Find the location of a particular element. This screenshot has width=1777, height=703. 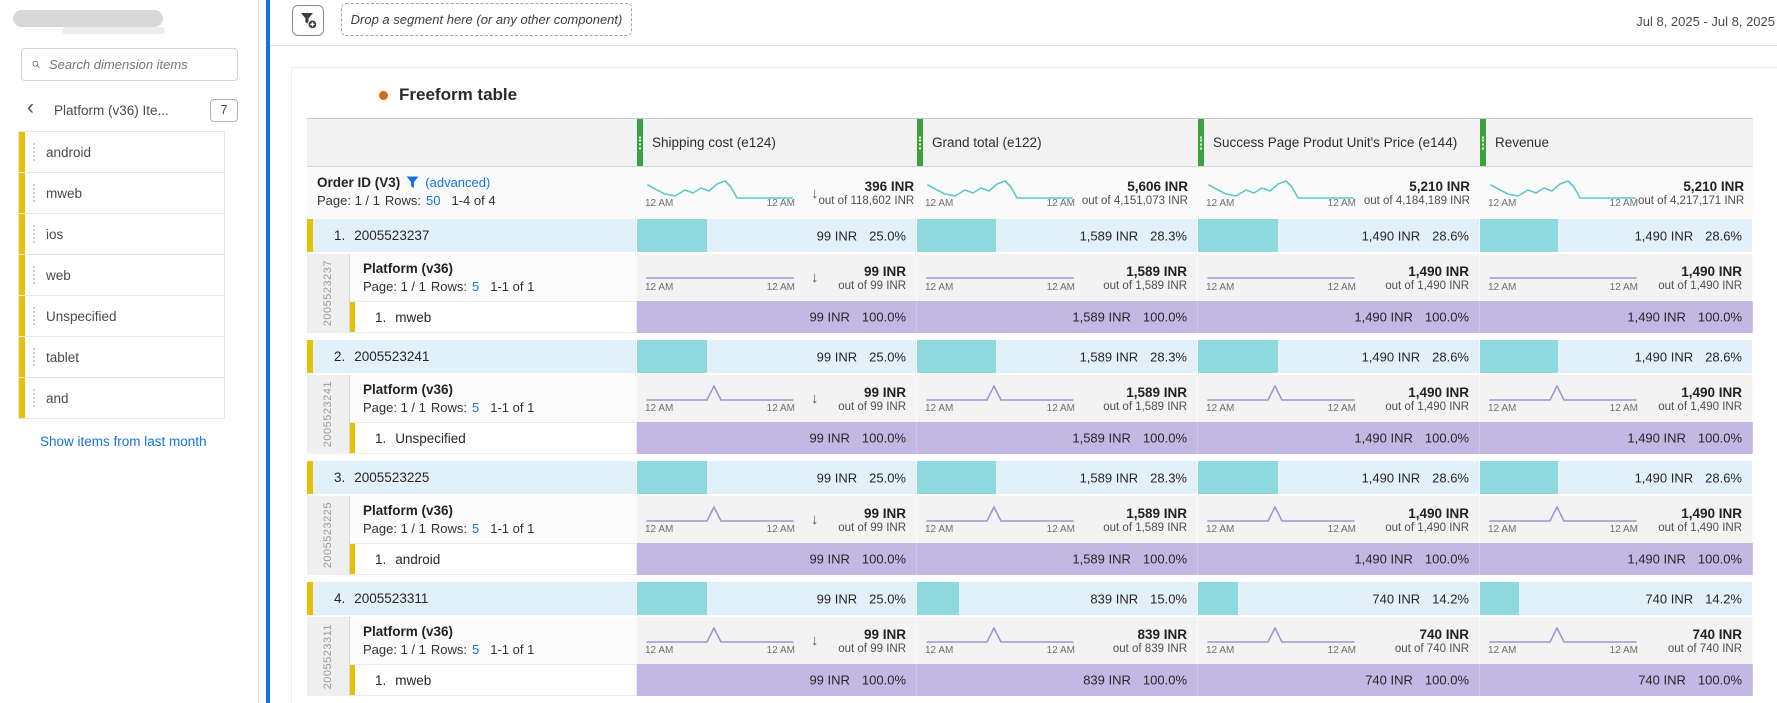

add-filter-button is located at coordinates (308, 20).